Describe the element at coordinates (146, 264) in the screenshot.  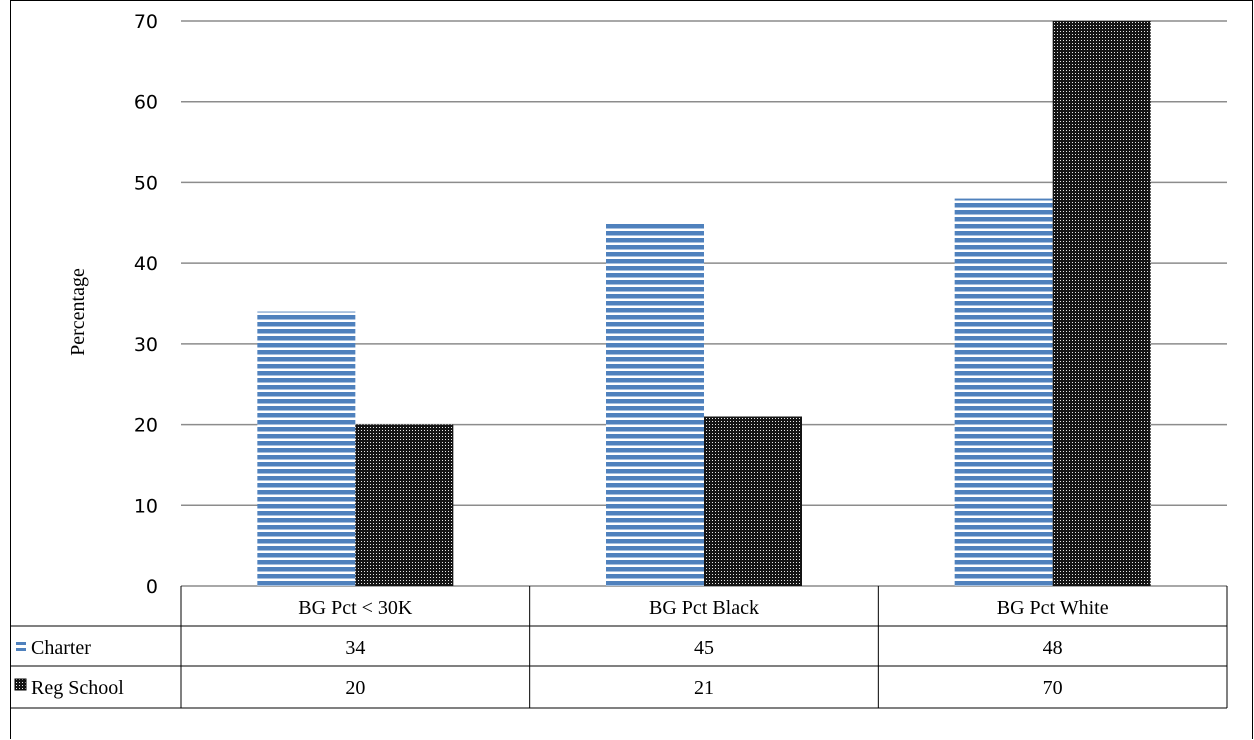
I see `y-tick-label: 40` at that location.